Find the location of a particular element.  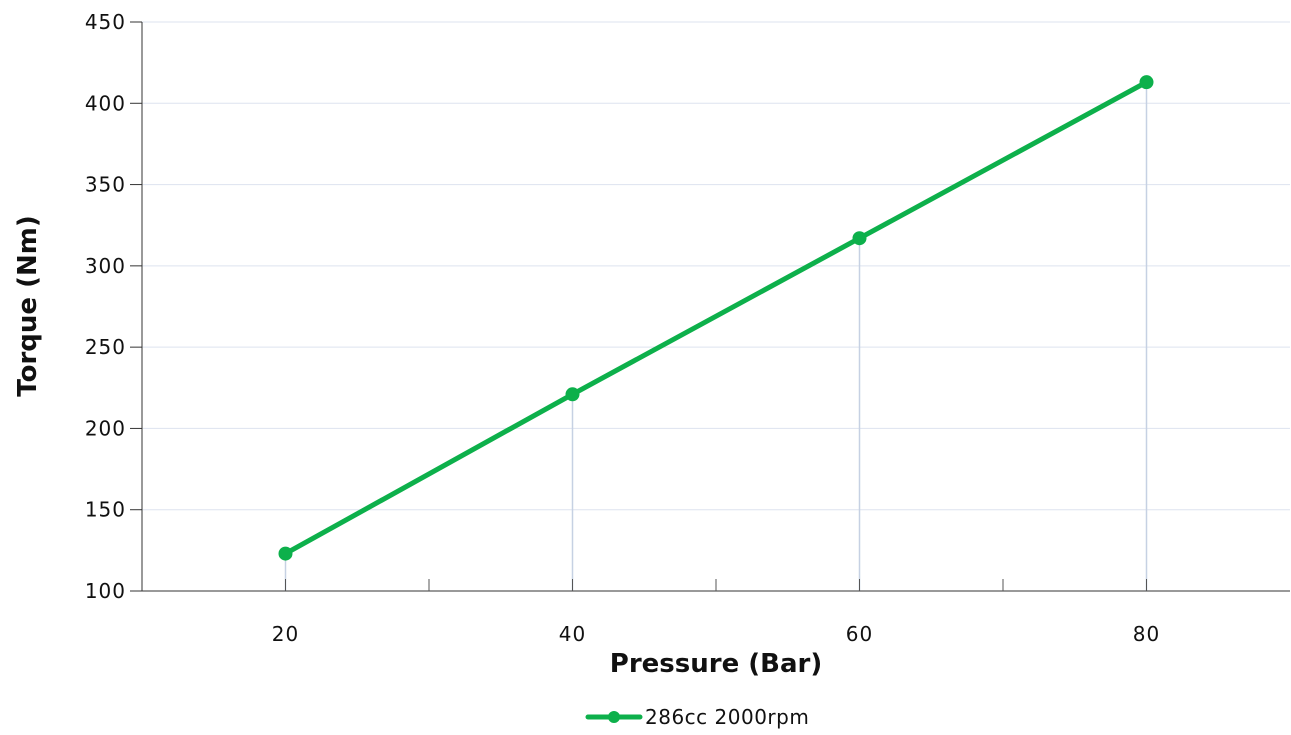

y-tick-label: 400 is located at coordinates (105, 103).